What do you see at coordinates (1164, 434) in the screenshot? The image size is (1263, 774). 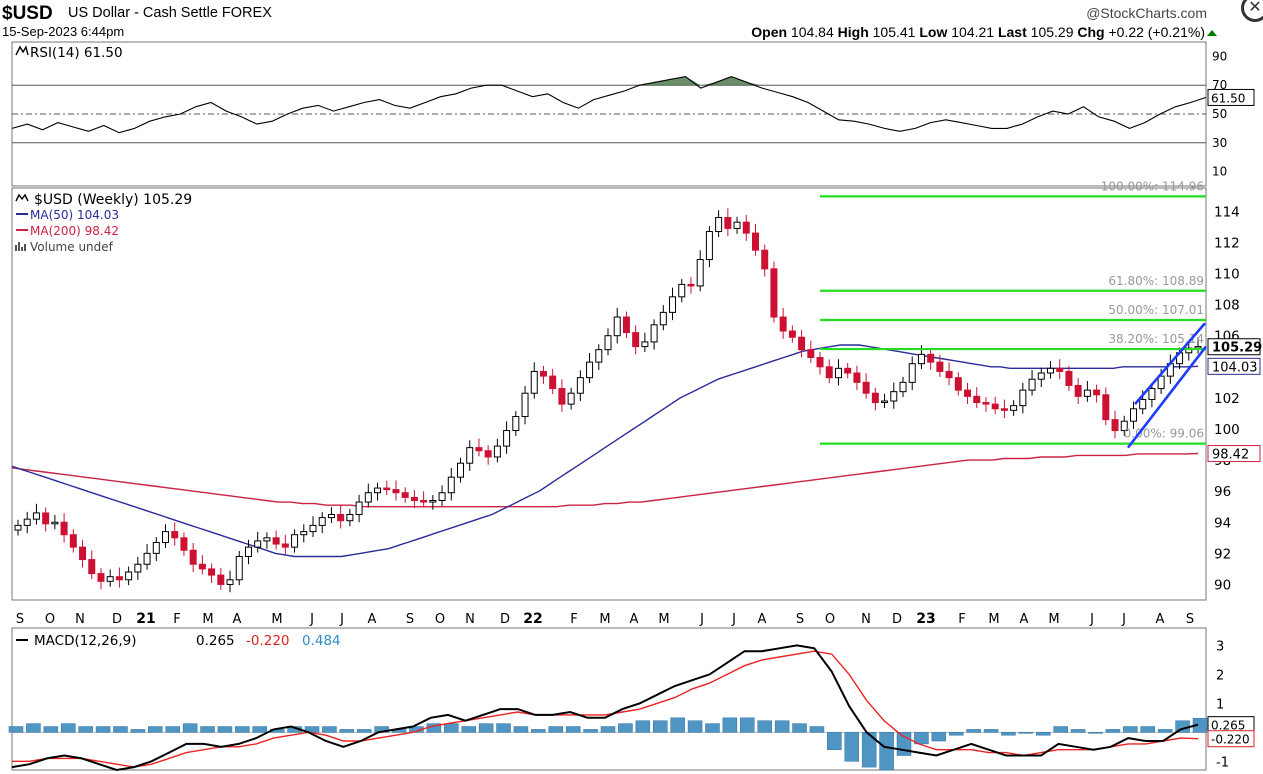 I see `fib-level-label: 0.00%: 99.06` at bounding box center [1164, 434].